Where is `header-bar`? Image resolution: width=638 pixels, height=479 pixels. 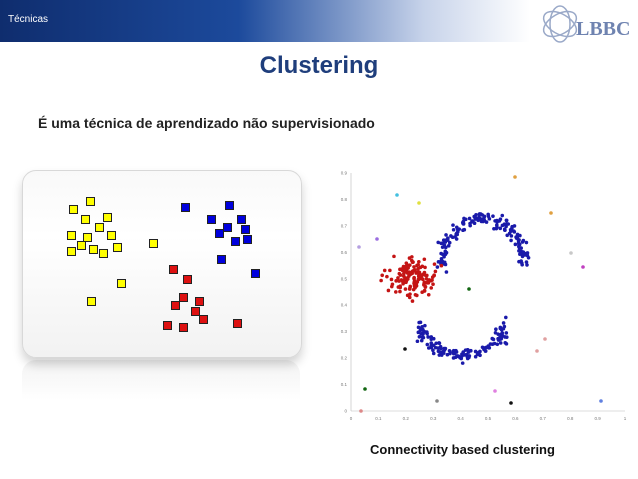 header-bar is located at coordinates (265, 21).